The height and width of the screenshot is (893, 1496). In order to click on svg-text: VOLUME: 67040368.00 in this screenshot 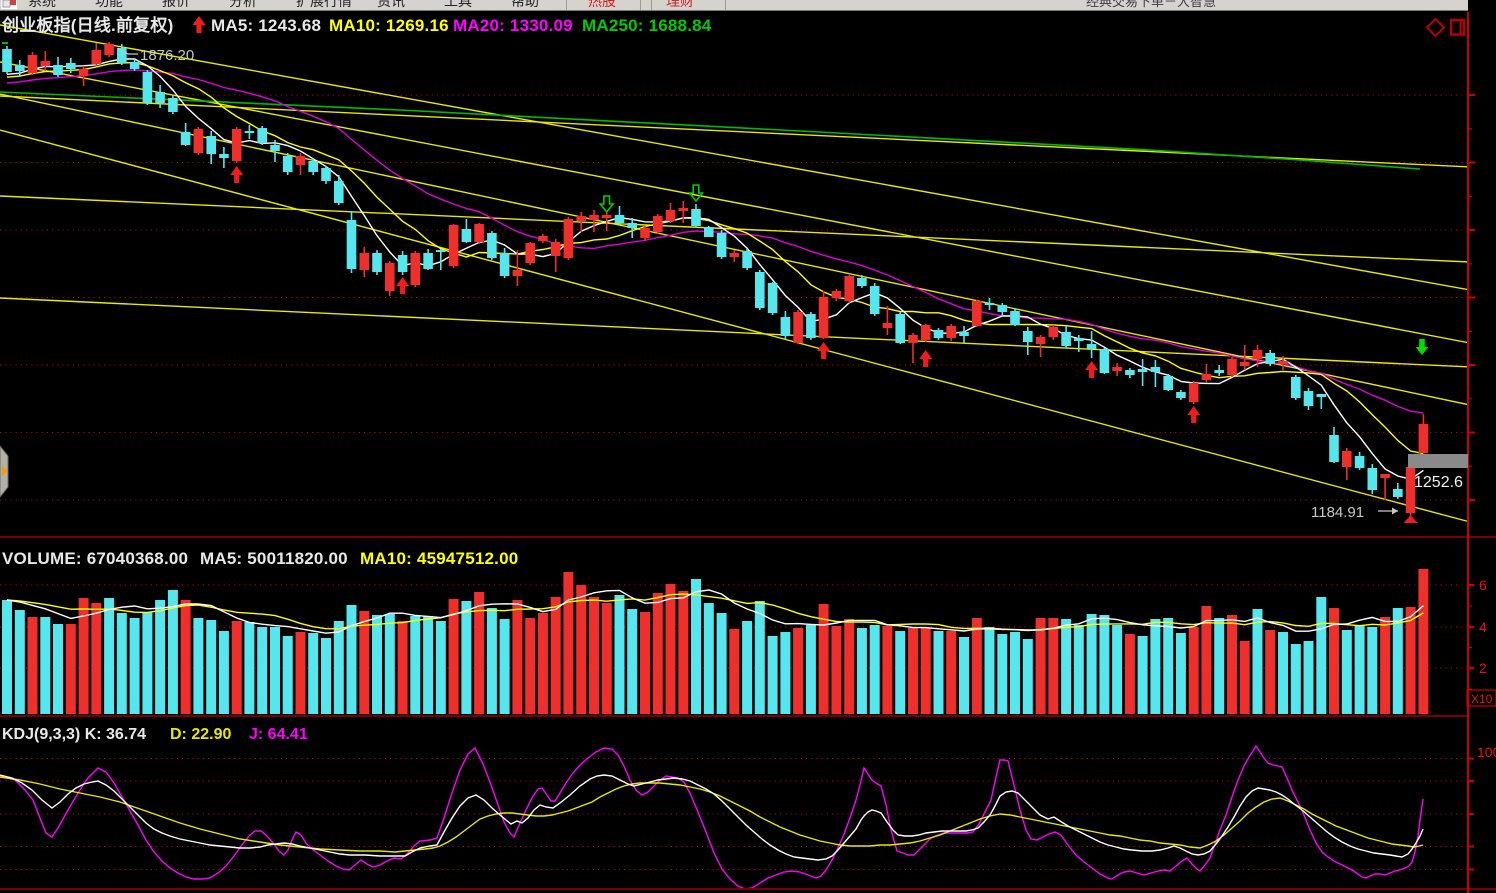, I will do `click(95, 558)`.